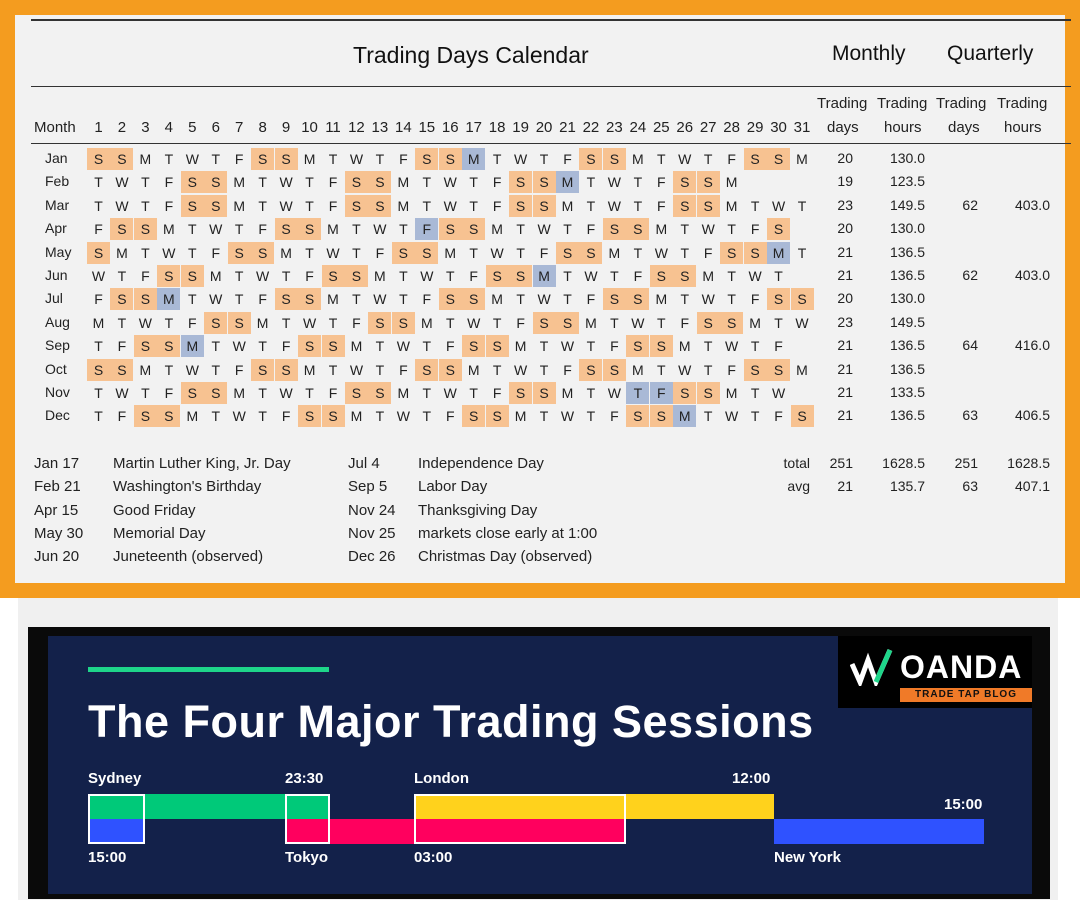 This screenshot has height=900, width=1080. Describe the element at coordinates (59, 533) in the screenshot. I see `holiday-date: May 30` at that location.